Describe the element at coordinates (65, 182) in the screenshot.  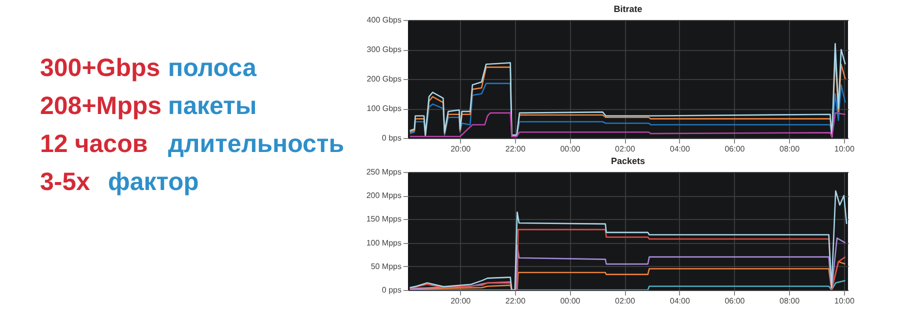
I see `text: 3-5x` at that location.